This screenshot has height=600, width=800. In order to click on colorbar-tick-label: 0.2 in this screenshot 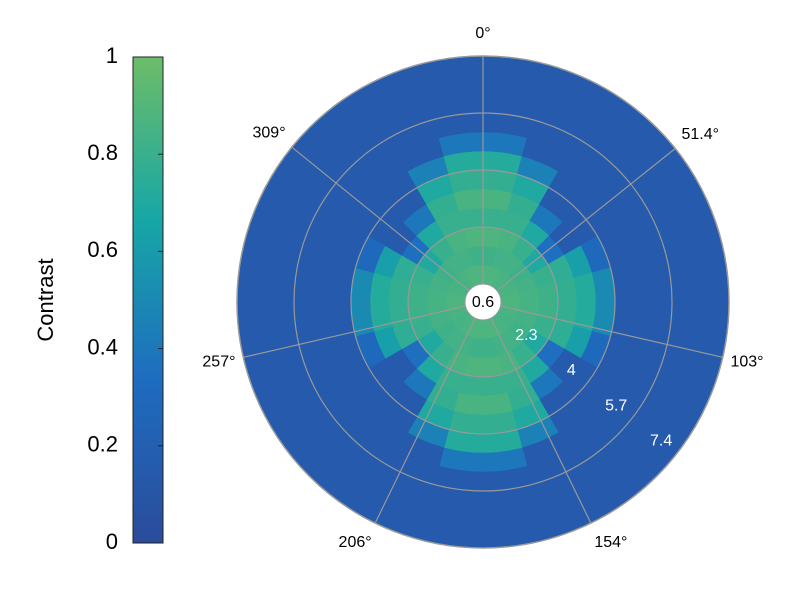, I will do `click(102, 444)`.